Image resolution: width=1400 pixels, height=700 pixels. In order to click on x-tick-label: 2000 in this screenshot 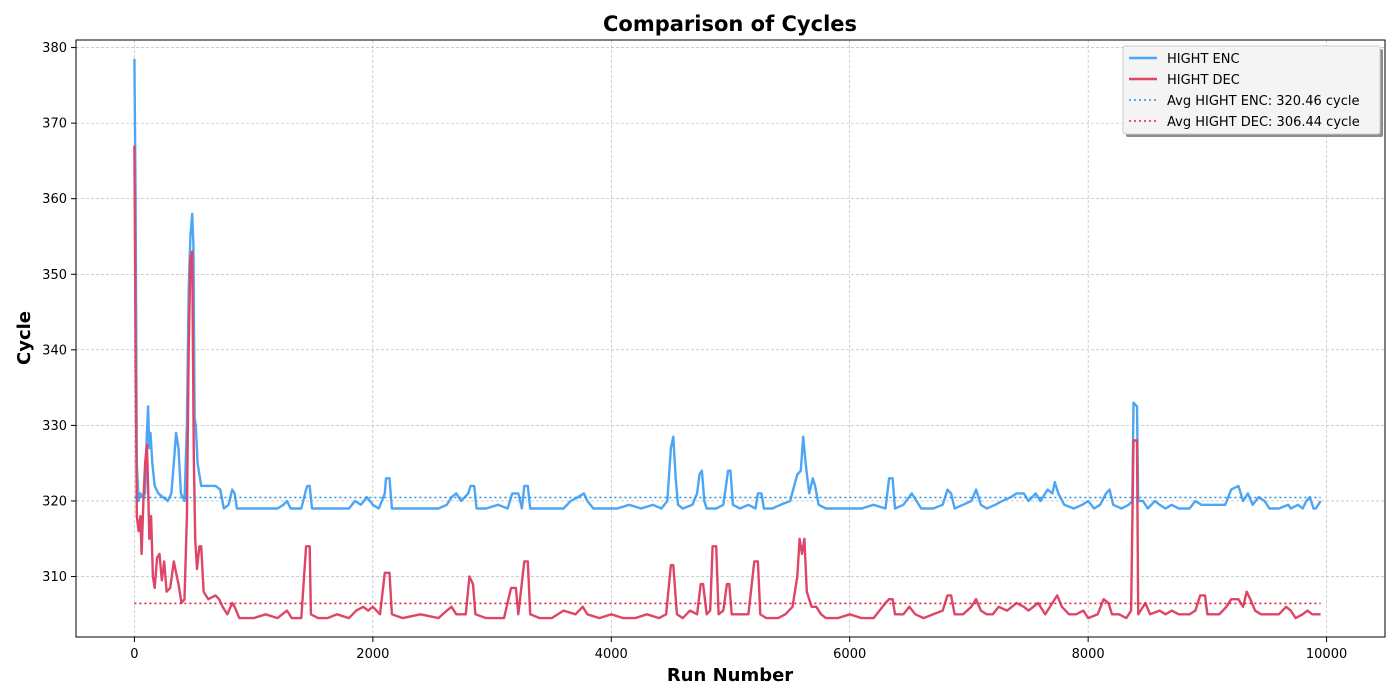, I will do `click(372, 654)`.